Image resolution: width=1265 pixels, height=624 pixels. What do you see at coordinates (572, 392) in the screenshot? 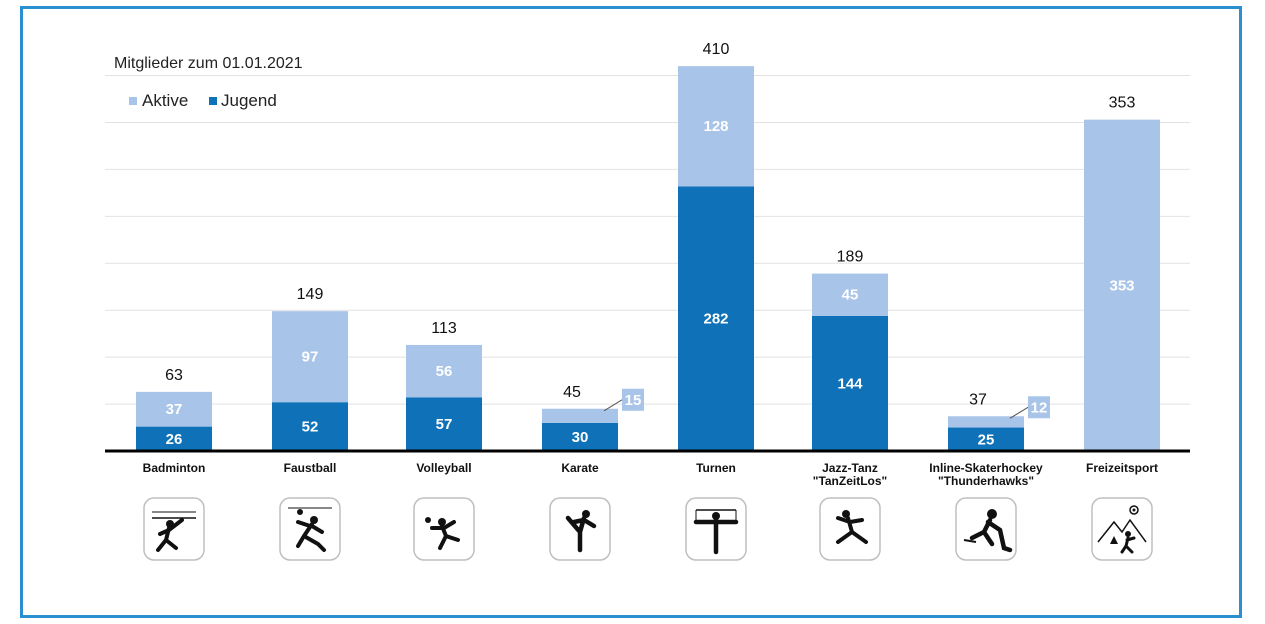
I see `total-label: 45` at bounding box center [572, 392].